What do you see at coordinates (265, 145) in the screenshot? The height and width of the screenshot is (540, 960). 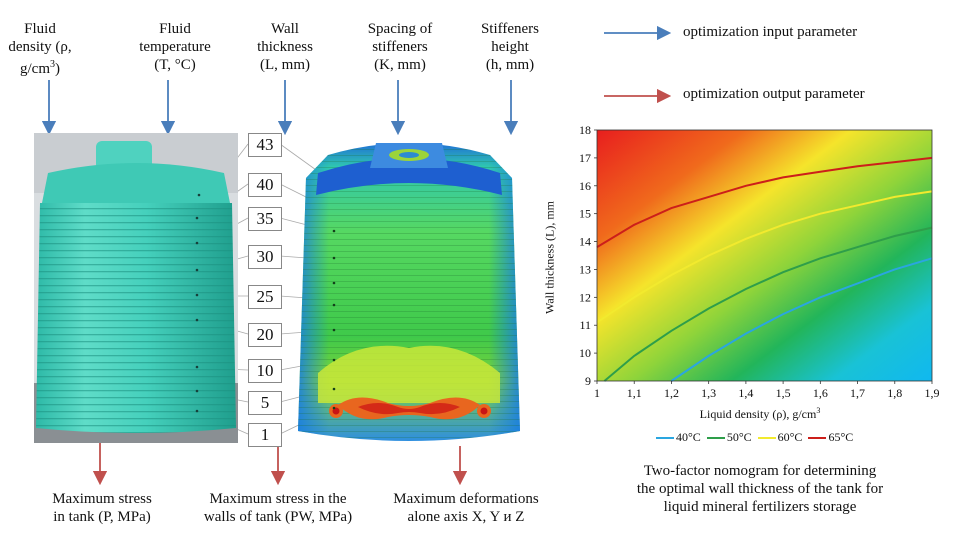 I see `thickness-value-43: 43` at bounding box center [265, 145].